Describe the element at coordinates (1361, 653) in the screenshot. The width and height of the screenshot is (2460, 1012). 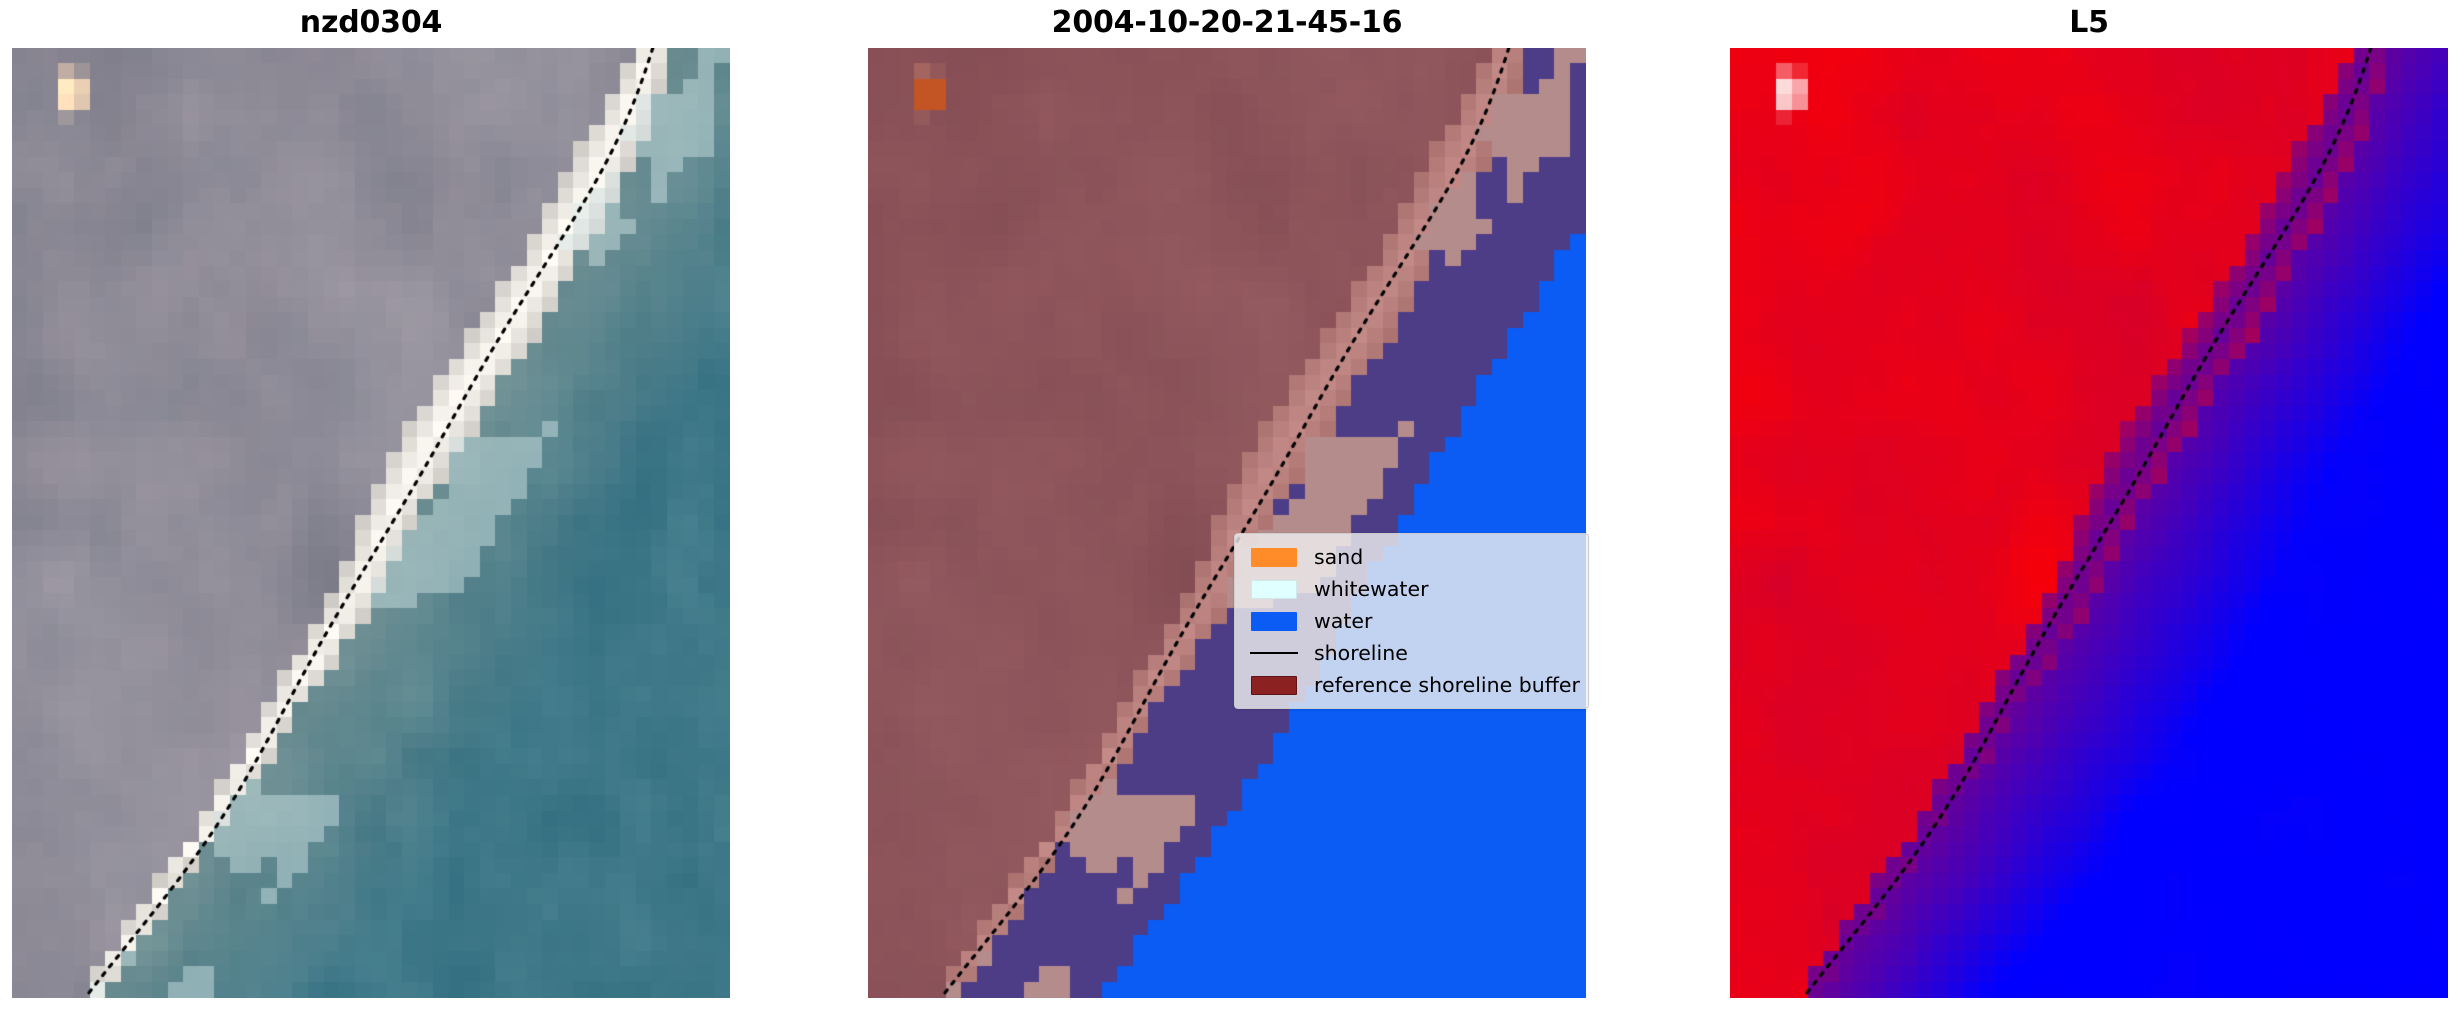
I see `legend-label-shoreline: shoreline` at that location.